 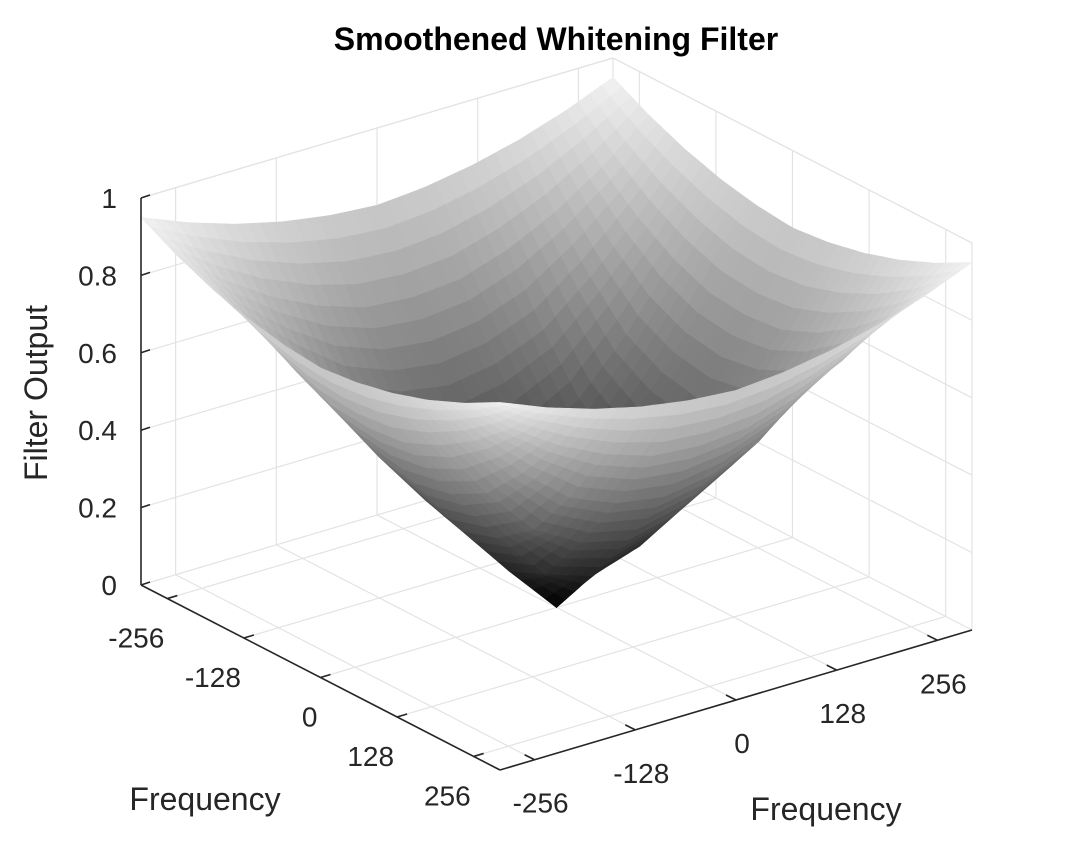 I want to click on x-axis-label: Frequency, so click(x=204, y=799).